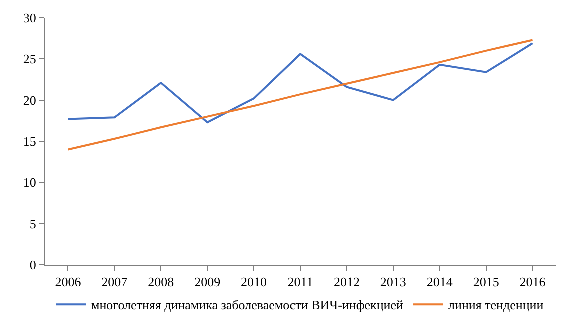 The height and width of the screenshot is (332, 576). I want to click on x-tick-label: 2016, so click(533, 282).